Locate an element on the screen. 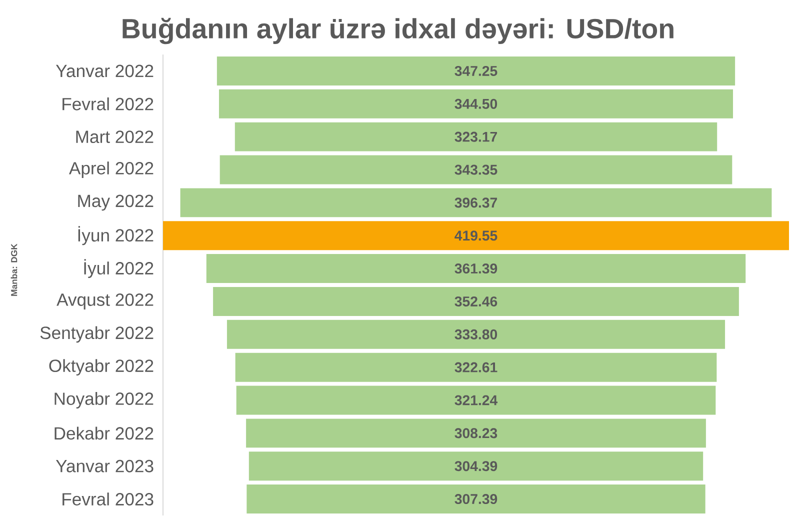  data-label: 419.55 is located at coordinates (476, 235).